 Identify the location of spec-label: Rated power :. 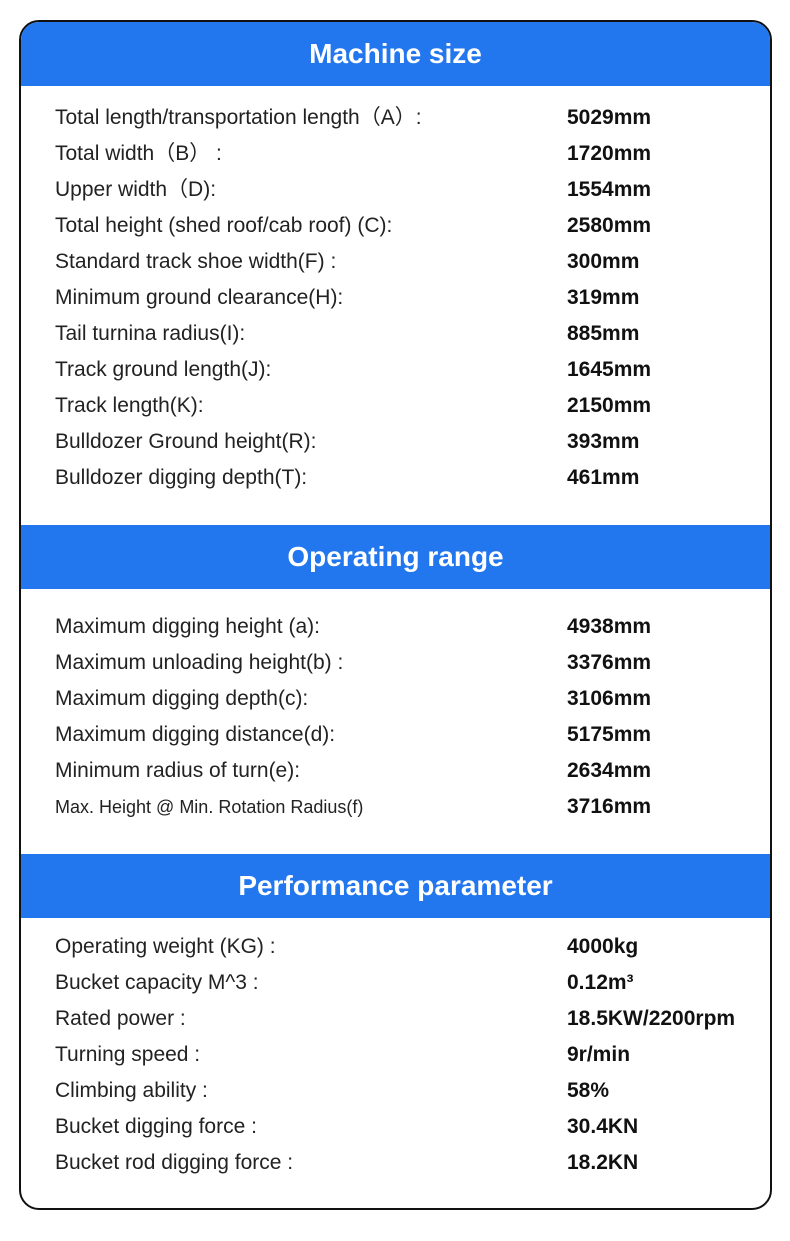
(120, 1018).